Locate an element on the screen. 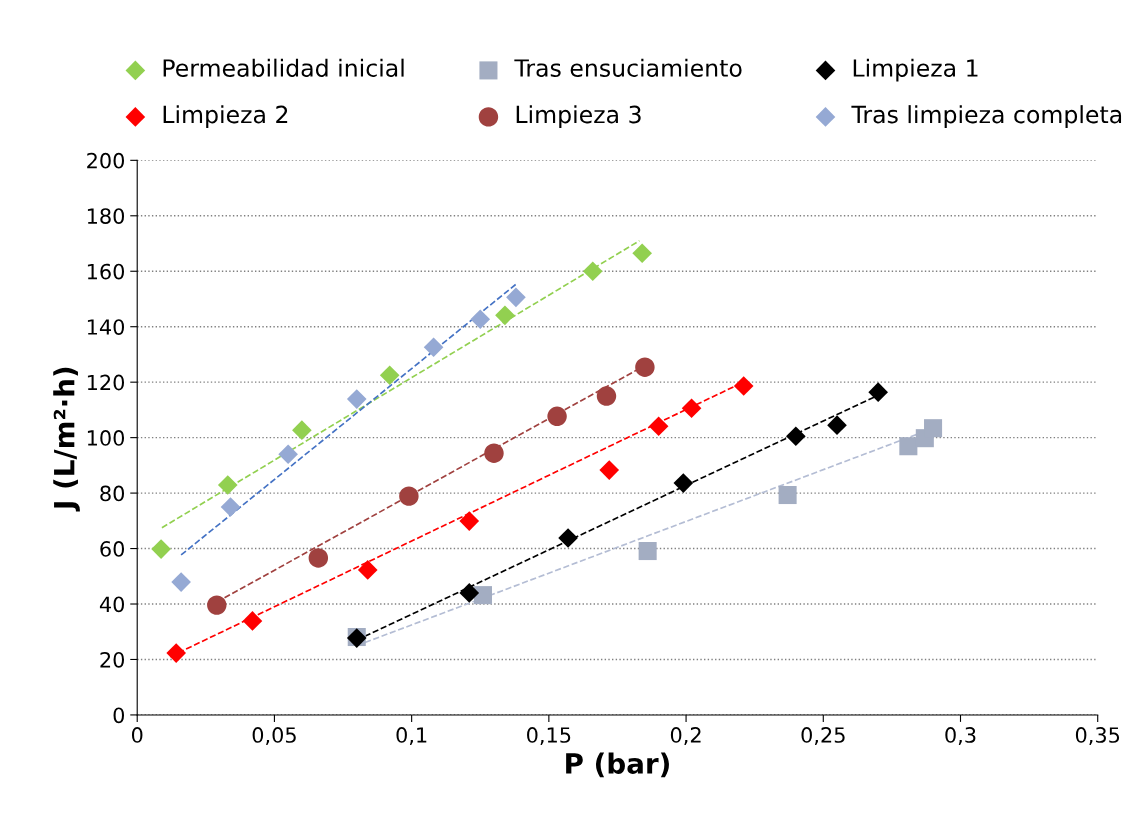  y-tick-label: 120 is located at coordinates (106, 382).